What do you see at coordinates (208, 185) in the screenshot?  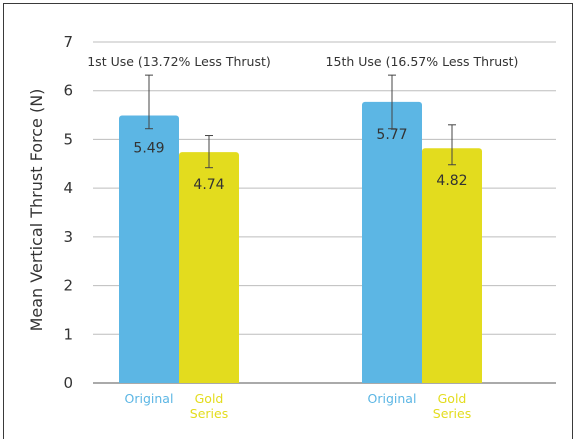 I see `data-label: 4.74` at bounding box center [208, 185].